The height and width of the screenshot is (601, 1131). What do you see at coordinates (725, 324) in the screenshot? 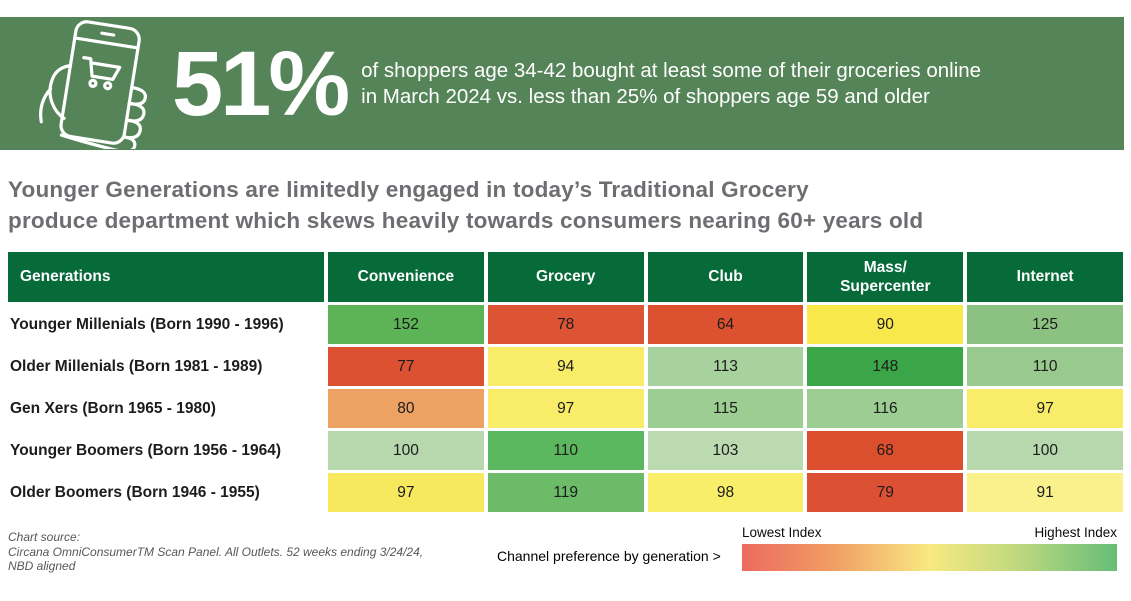
I see `table-cell: 64` at bounding box center [725, 324].